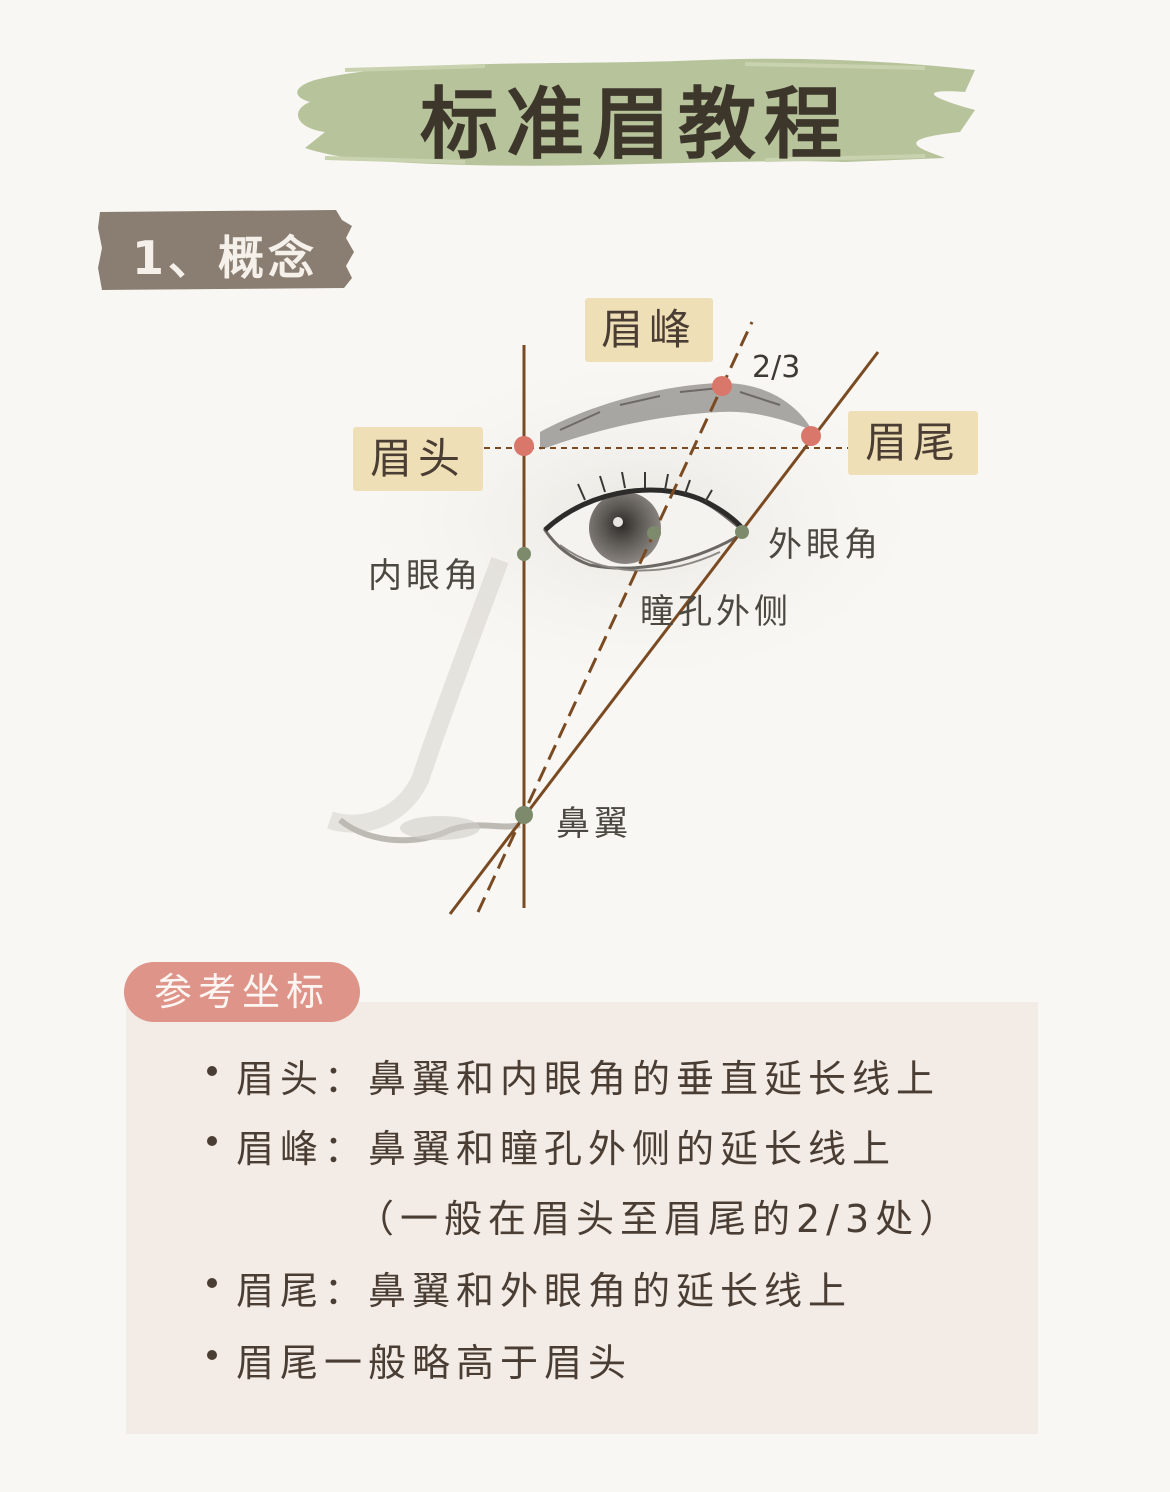  I want to click on eyelashes, so click(645, 487).